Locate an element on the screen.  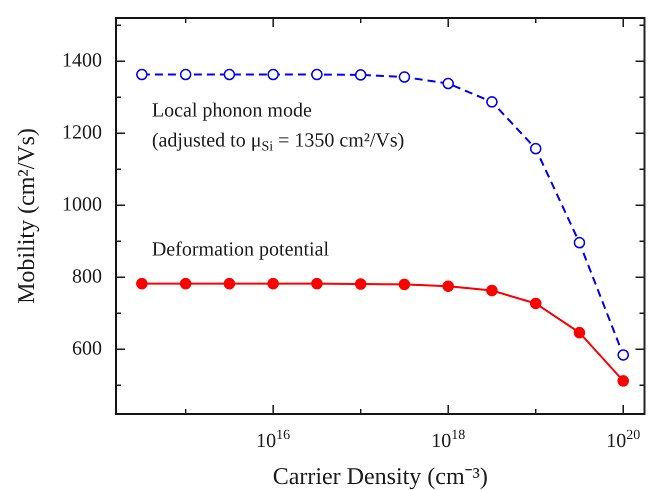
y-tick-label: 600 is located at coordinates (87, 348).